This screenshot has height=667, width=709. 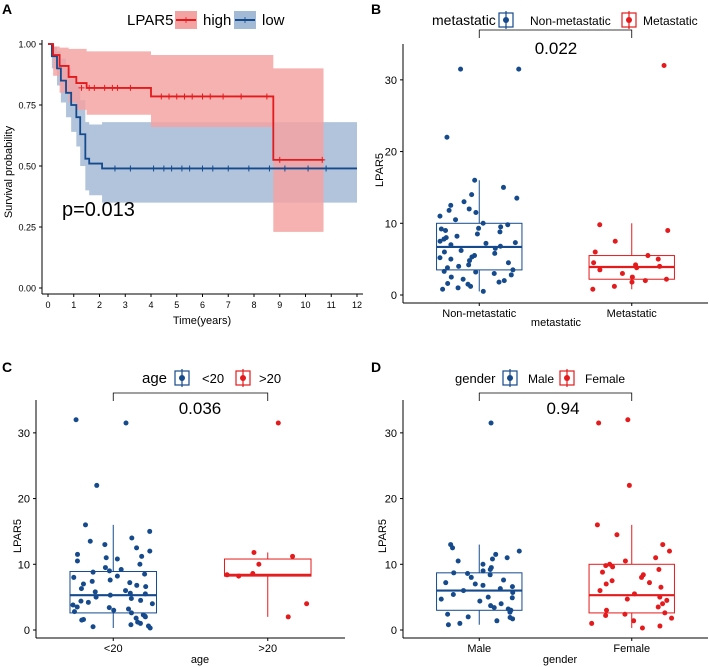 I want to click on legend-label-metastatic: Metastatic, so click(x=670, y=21).